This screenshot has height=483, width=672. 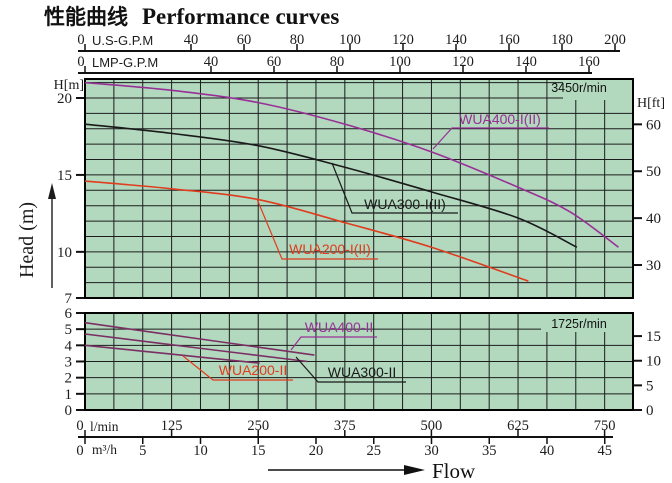 I want to click on series-label-wua200-ii: WUA200-II, so click(x=253, y=370).